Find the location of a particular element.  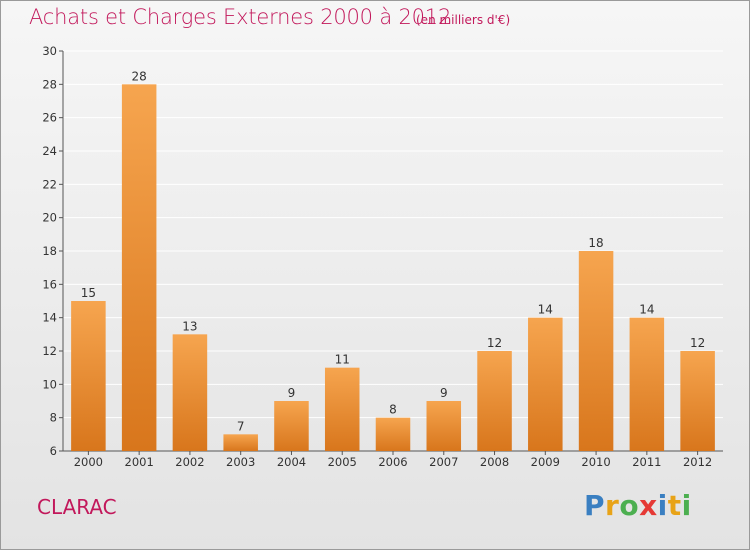

y-tick-label: 18 is located at coordinates (49, 251).